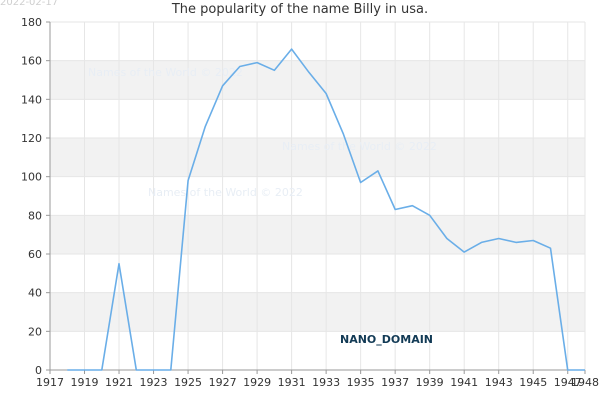  Describe the element at coordinates (326, 382) in the screenshot. I see `x-tick-label: 1933` at that location.